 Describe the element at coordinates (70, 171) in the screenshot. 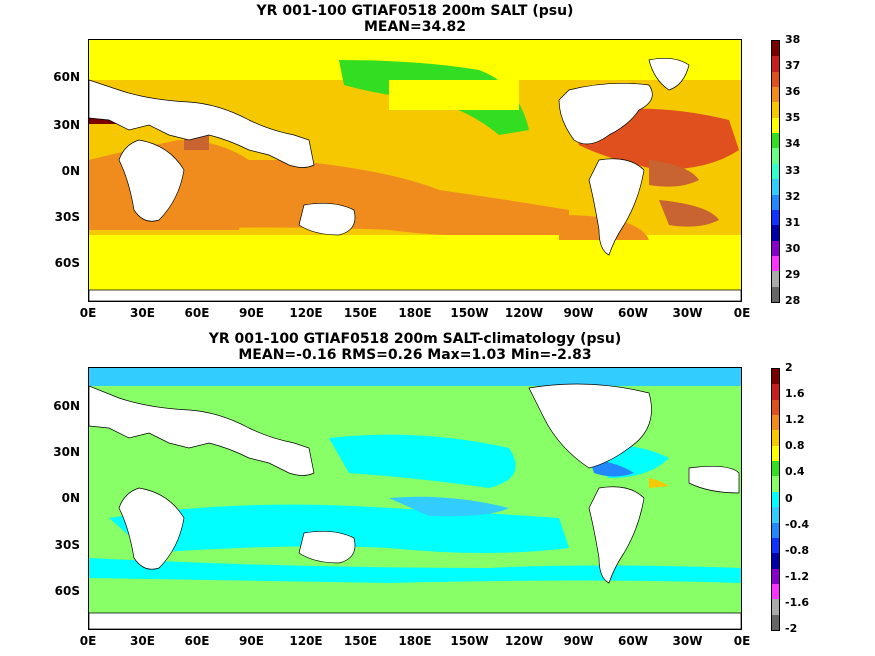

I see `map1-lat-label: 0N` at that location.